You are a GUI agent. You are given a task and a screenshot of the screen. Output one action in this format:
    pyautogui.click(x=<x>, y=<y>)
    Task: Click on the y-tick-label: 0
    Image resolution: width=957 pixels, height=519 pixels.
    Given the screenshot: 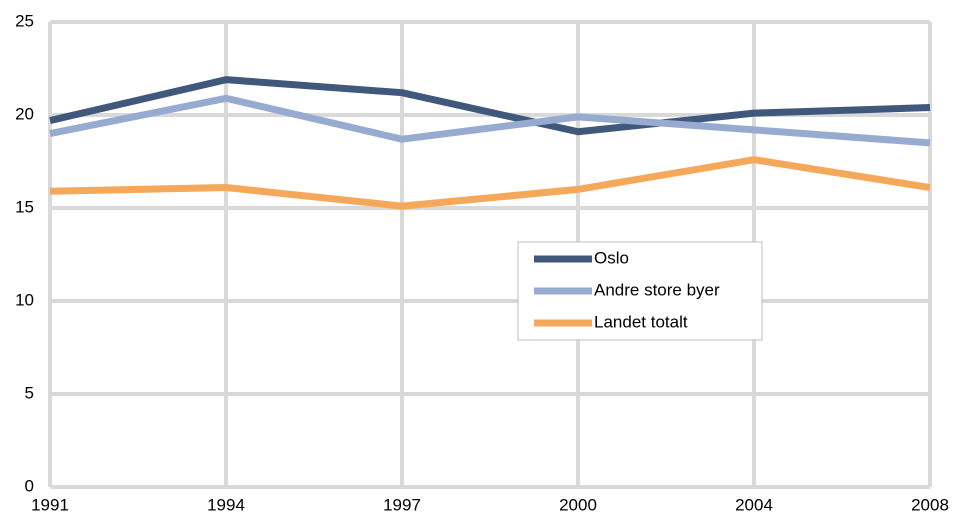 What is the action you would take?
    pyautogui.click(x=29, y=485)
    